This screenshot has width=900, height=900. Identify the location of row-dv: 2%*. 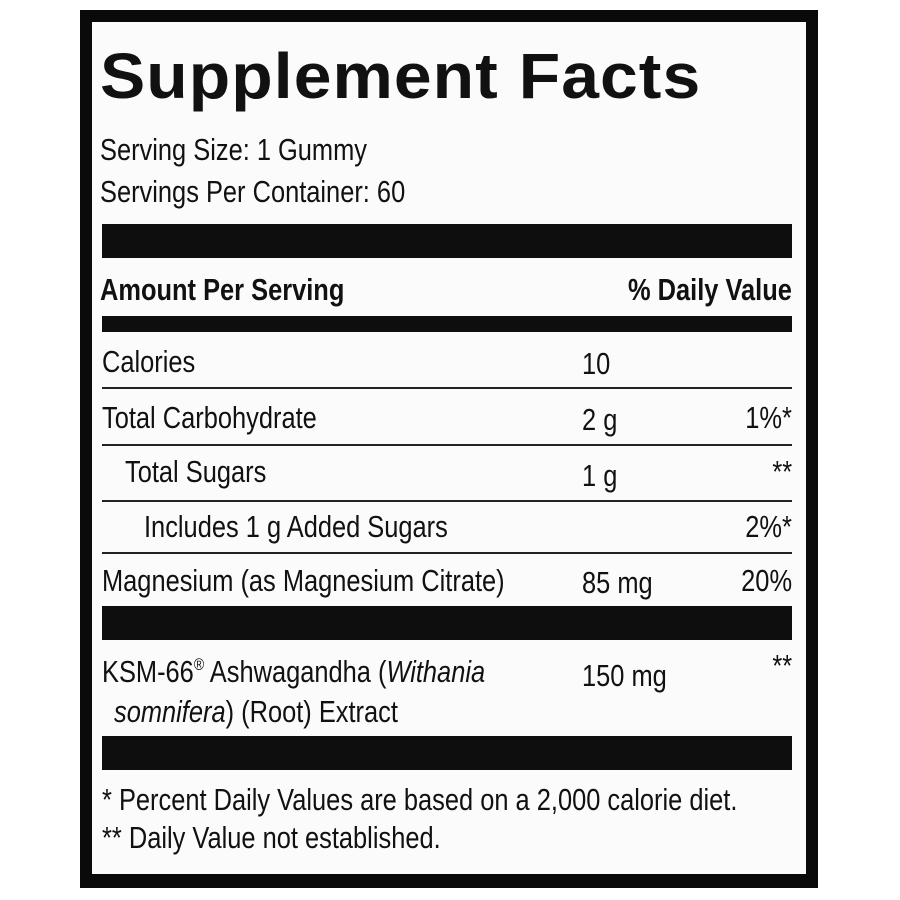
(768, 526).